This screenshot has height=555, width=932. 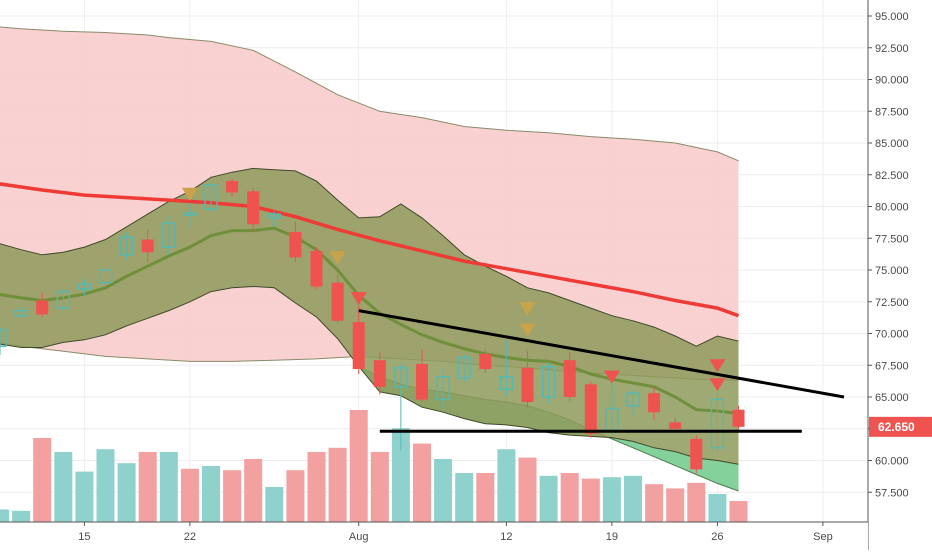 I want to click on price-axis-bg, so click(x=900, y=275).